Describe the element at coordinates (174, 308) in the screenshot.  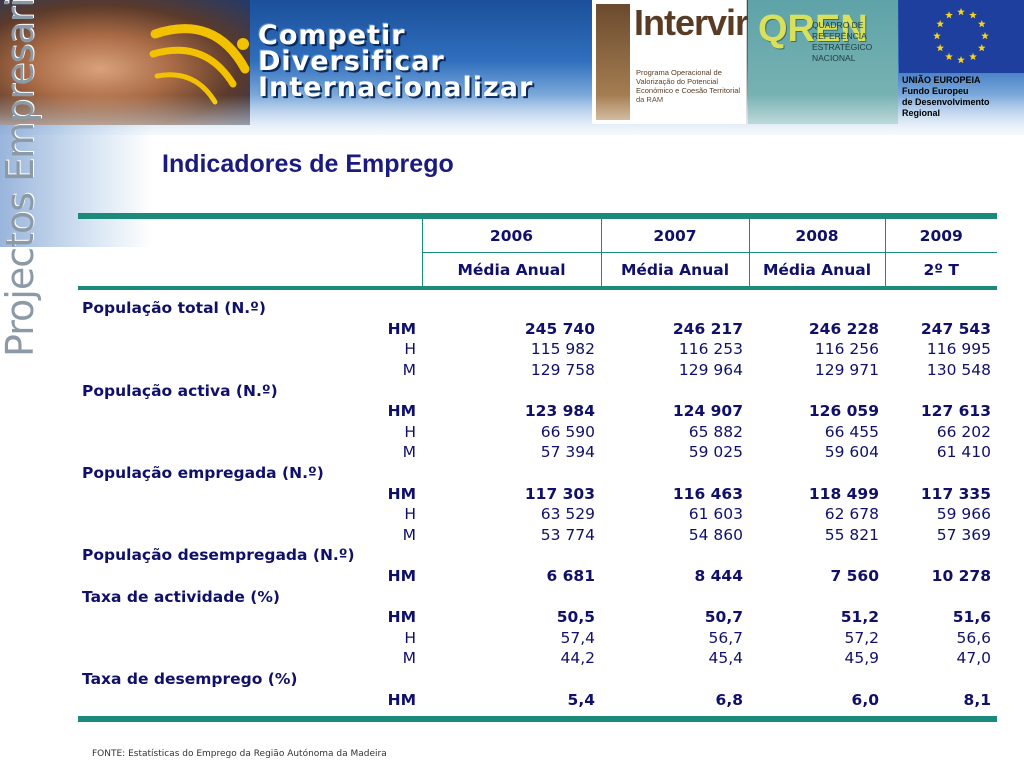
I see `section-title: População total (N.º)` at that location.